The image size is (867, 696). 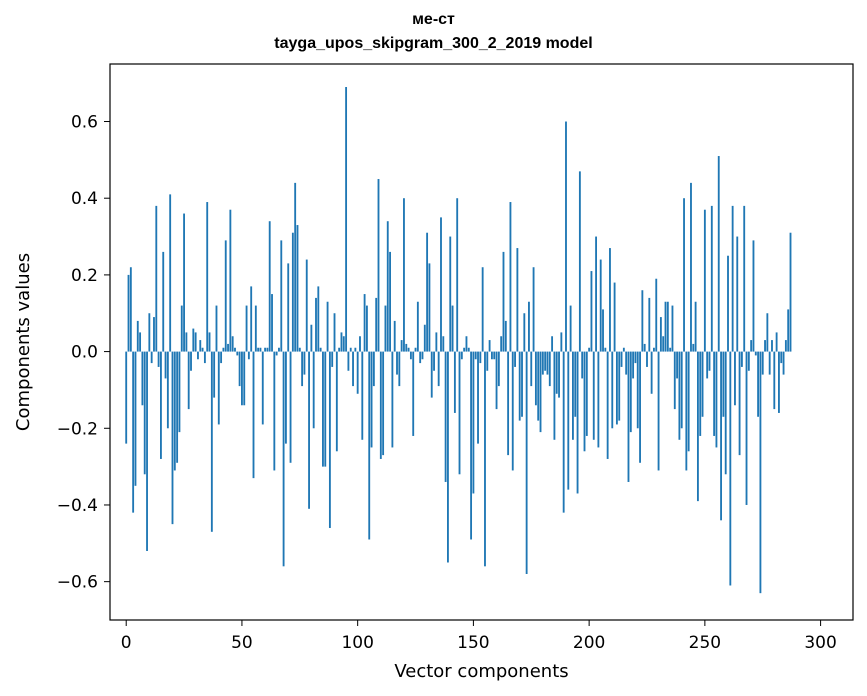 What do you see at coordinates (481, 671) in the screenshot?
I see `x-axis-label: Vector components` at bounding box center [481, 671].